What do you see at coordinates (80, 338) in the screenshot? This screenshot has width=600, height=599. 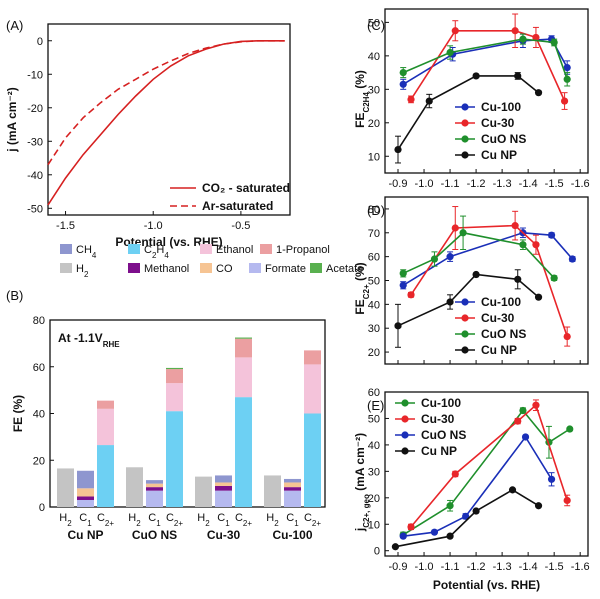 I see `panel-b-annotation-text: At -1.1V` at bounding box center [80, 338].